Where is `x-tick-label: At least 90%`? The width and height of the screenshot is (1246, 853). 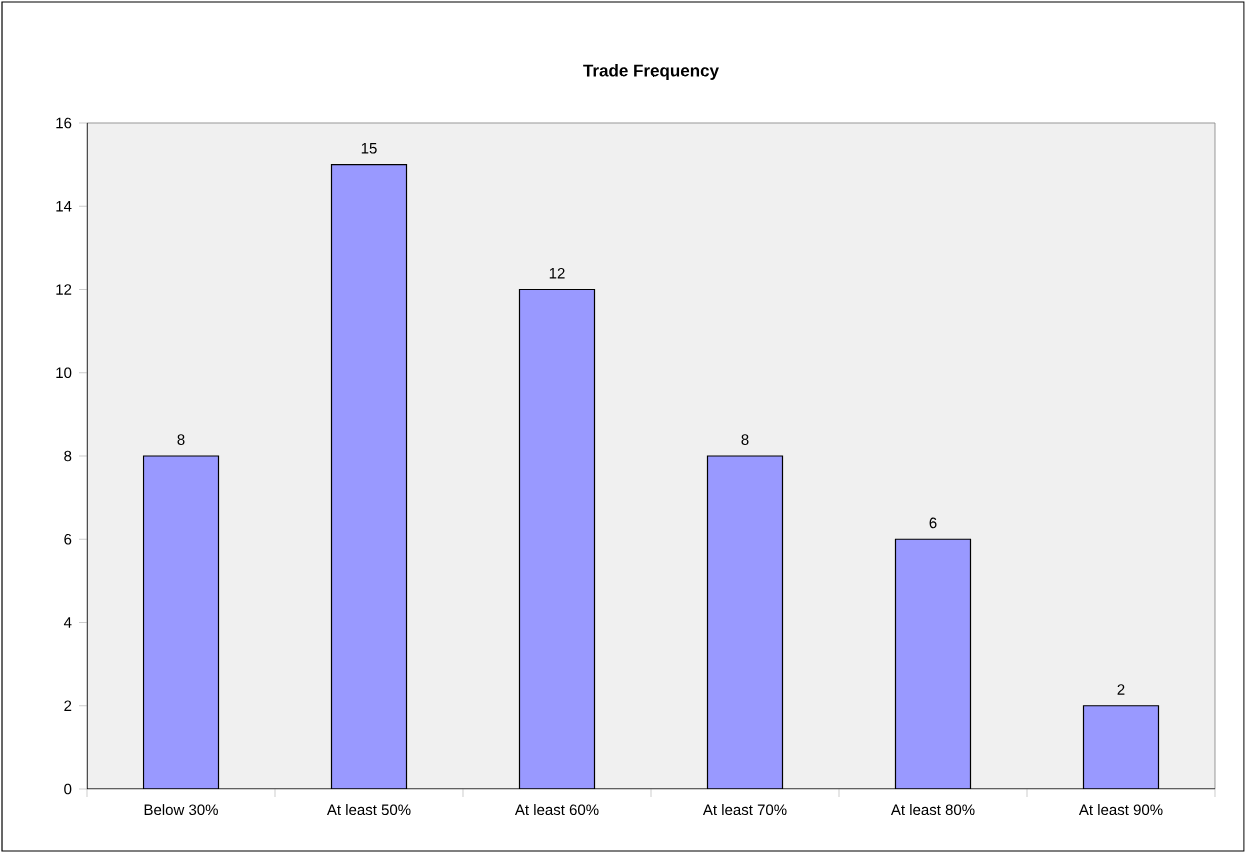
x-tick-label: At least 90% is located at coordinates (1120, 810).